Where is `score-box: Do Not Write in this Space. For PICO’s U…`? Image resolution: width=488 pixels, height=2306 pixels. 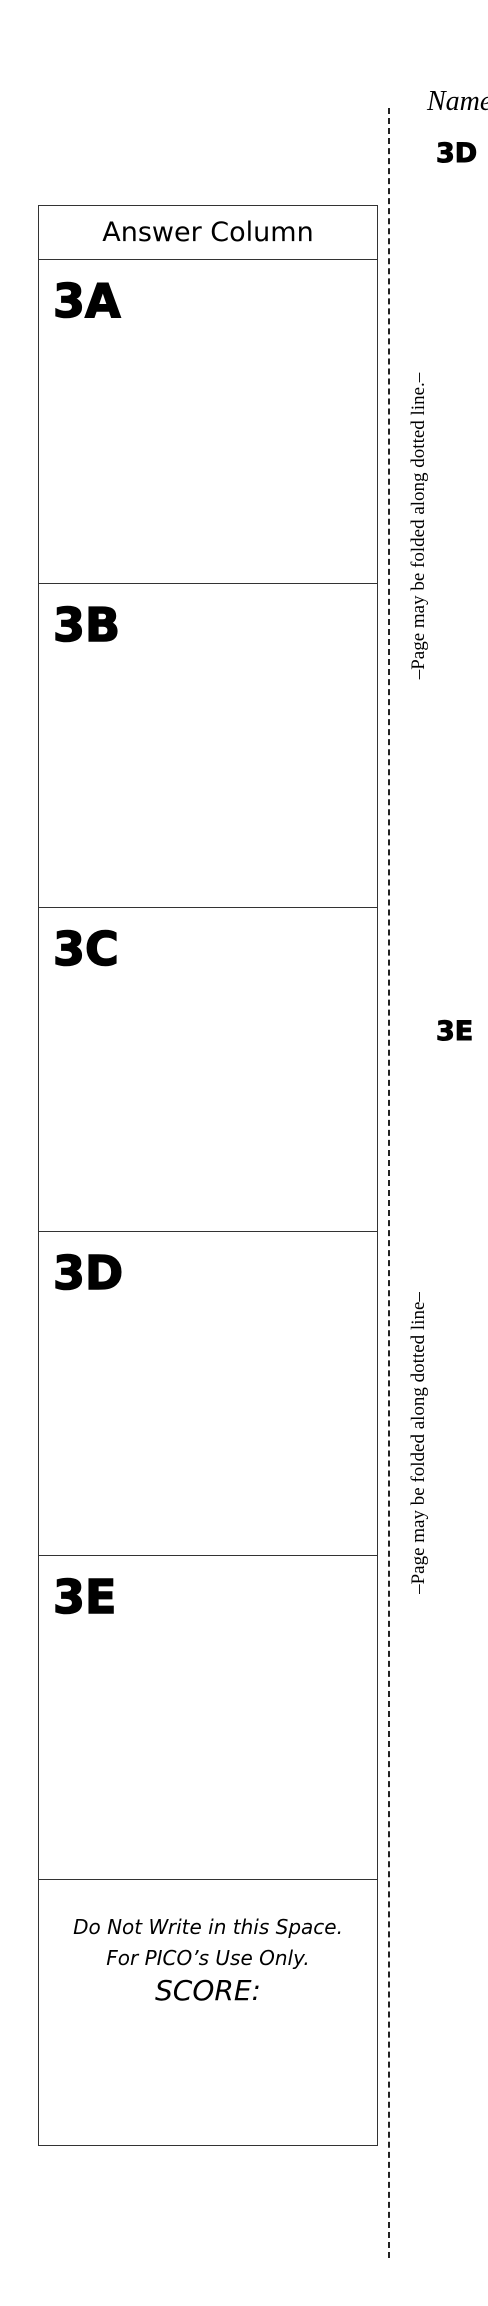
score-box: Do Not Write in this Space. For PICO’s U… is located at coordinates (208, 1944).